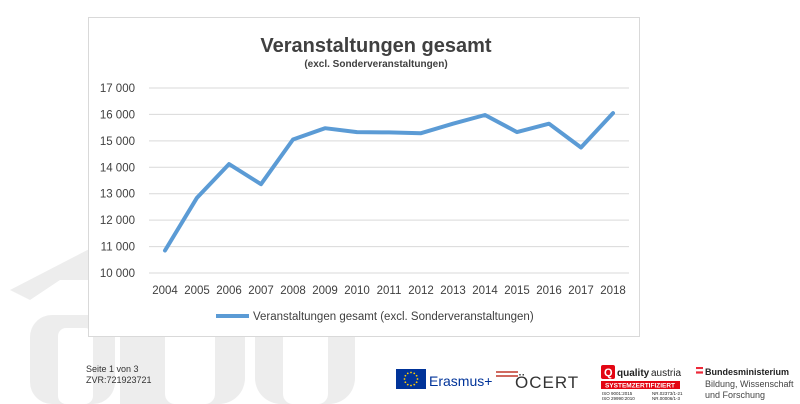  I want to click on quality-banner-text: SYSTEMZERTIFIZIERT, so click(640, 386).